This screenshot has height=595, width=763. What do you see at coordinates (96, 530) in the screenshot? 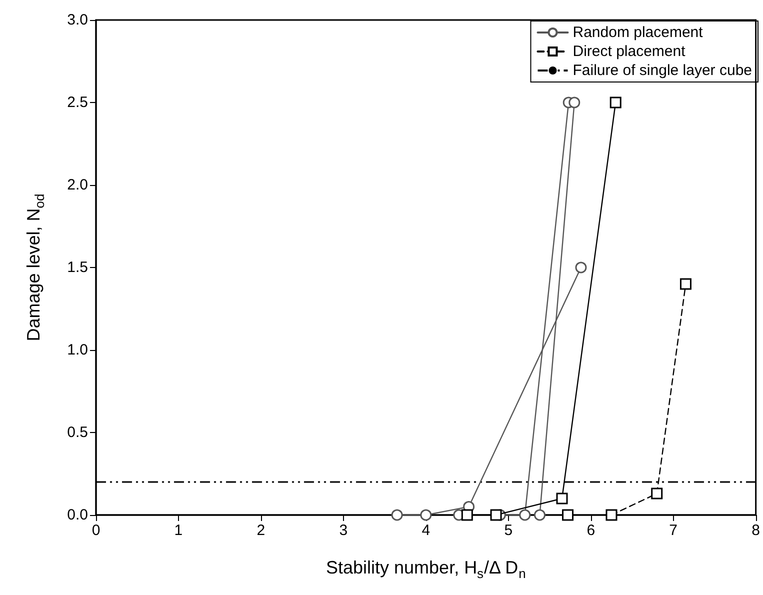
I see `x-tick-label: 0` at bounding box center [96, 530].